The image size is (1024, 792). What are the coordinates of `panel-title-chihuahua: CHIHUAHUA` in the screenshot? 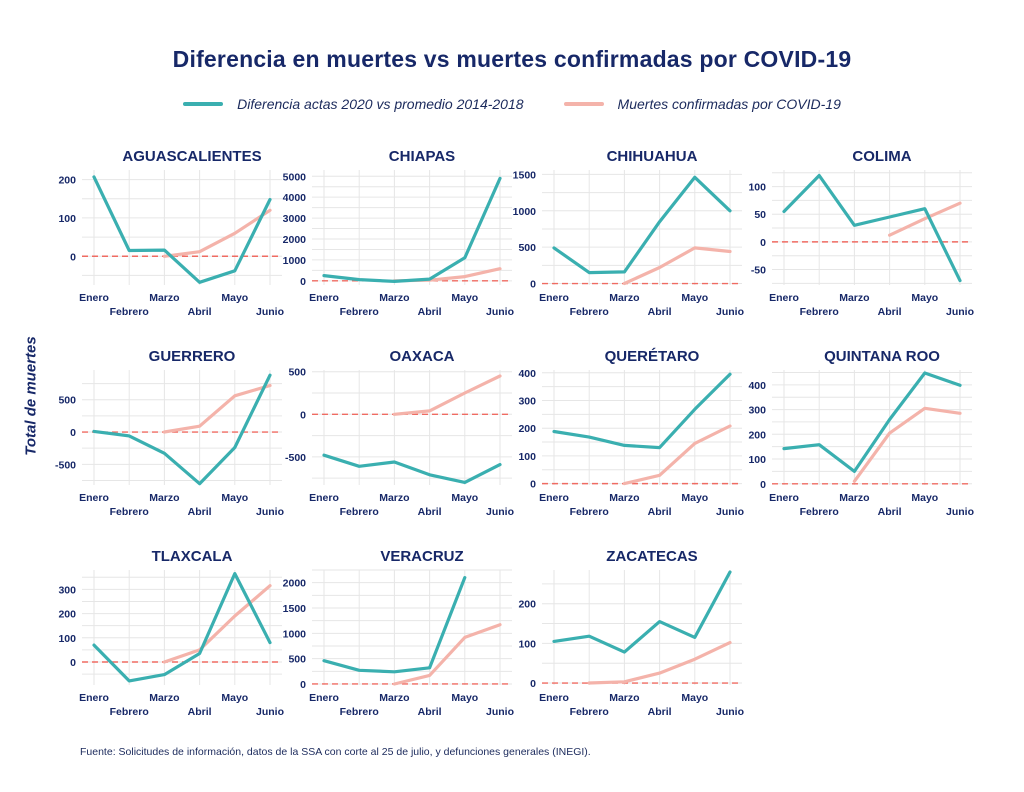 It's located at (652, 156).